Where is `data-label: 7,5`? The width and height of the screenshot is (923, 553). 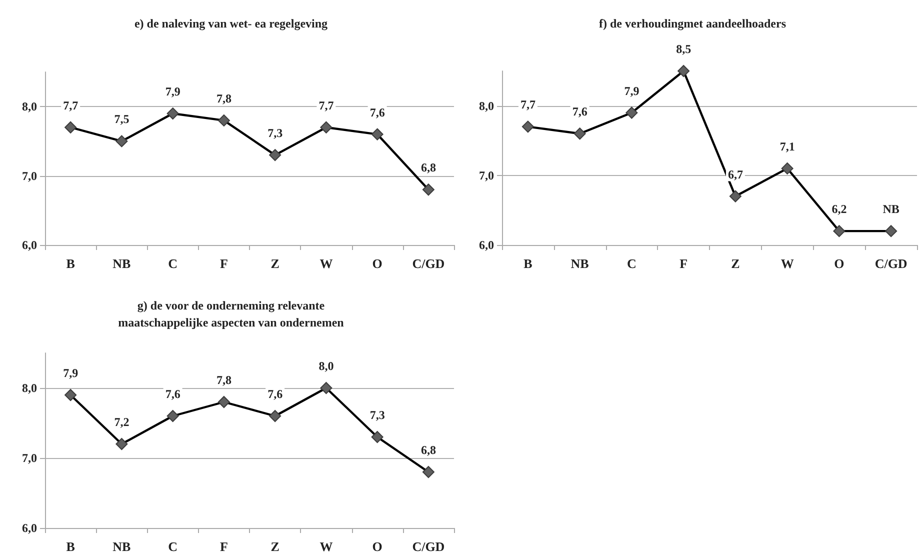 data-label: 7,5 is located at coordinates (122, 119).